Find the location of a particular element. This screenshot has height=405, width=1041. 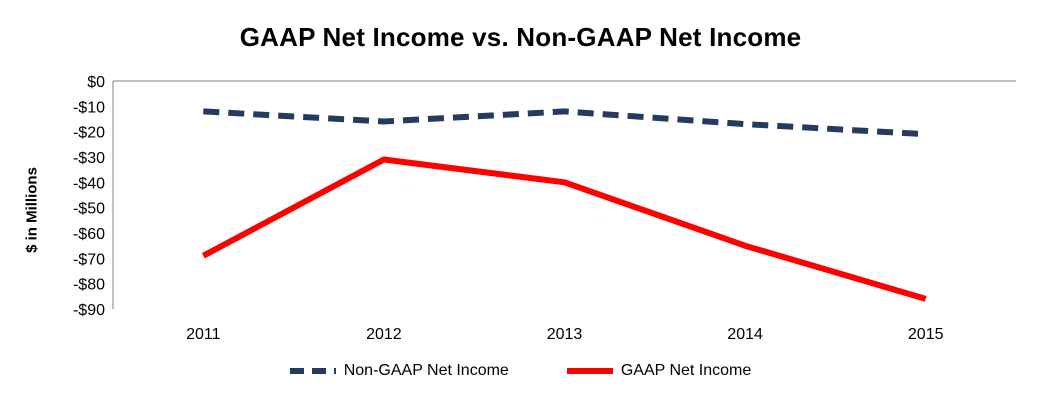

x-tick-label: 2014 is located at coordinates (745, 334).